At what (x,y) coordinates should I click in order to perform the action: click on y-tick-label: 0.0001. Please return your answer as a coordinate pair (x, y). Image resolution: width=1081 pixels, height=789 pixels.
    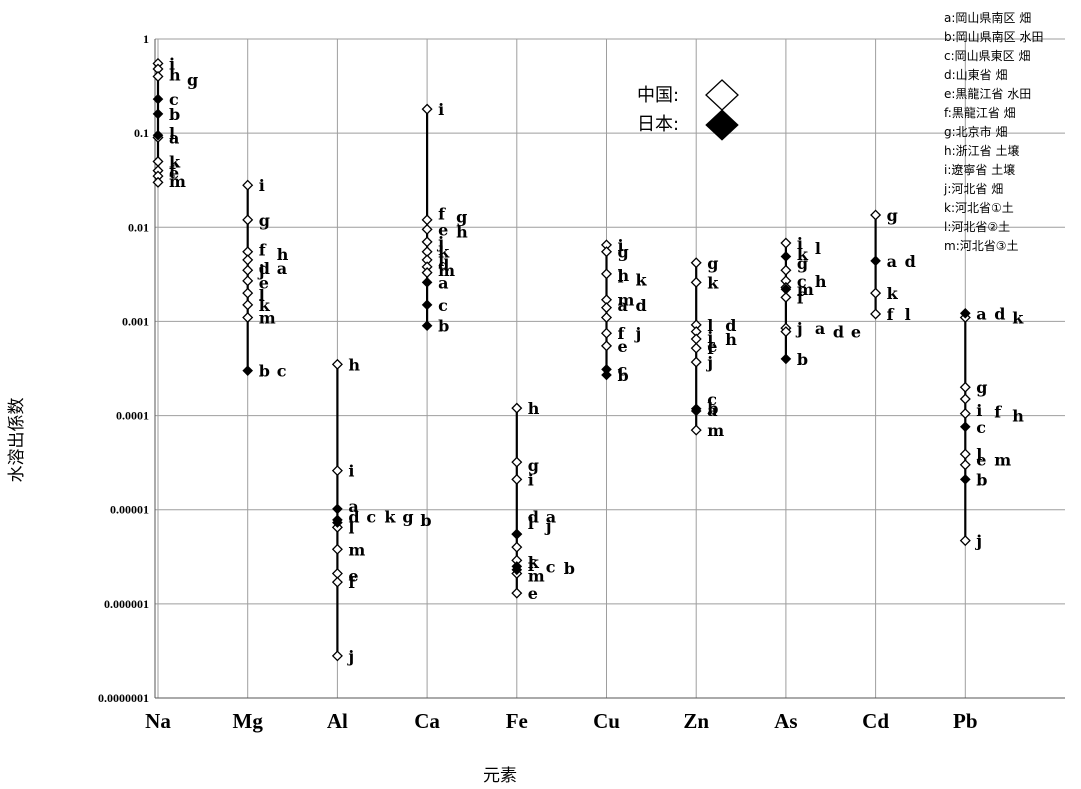
    Looking at the image, I should click on (132, 416).